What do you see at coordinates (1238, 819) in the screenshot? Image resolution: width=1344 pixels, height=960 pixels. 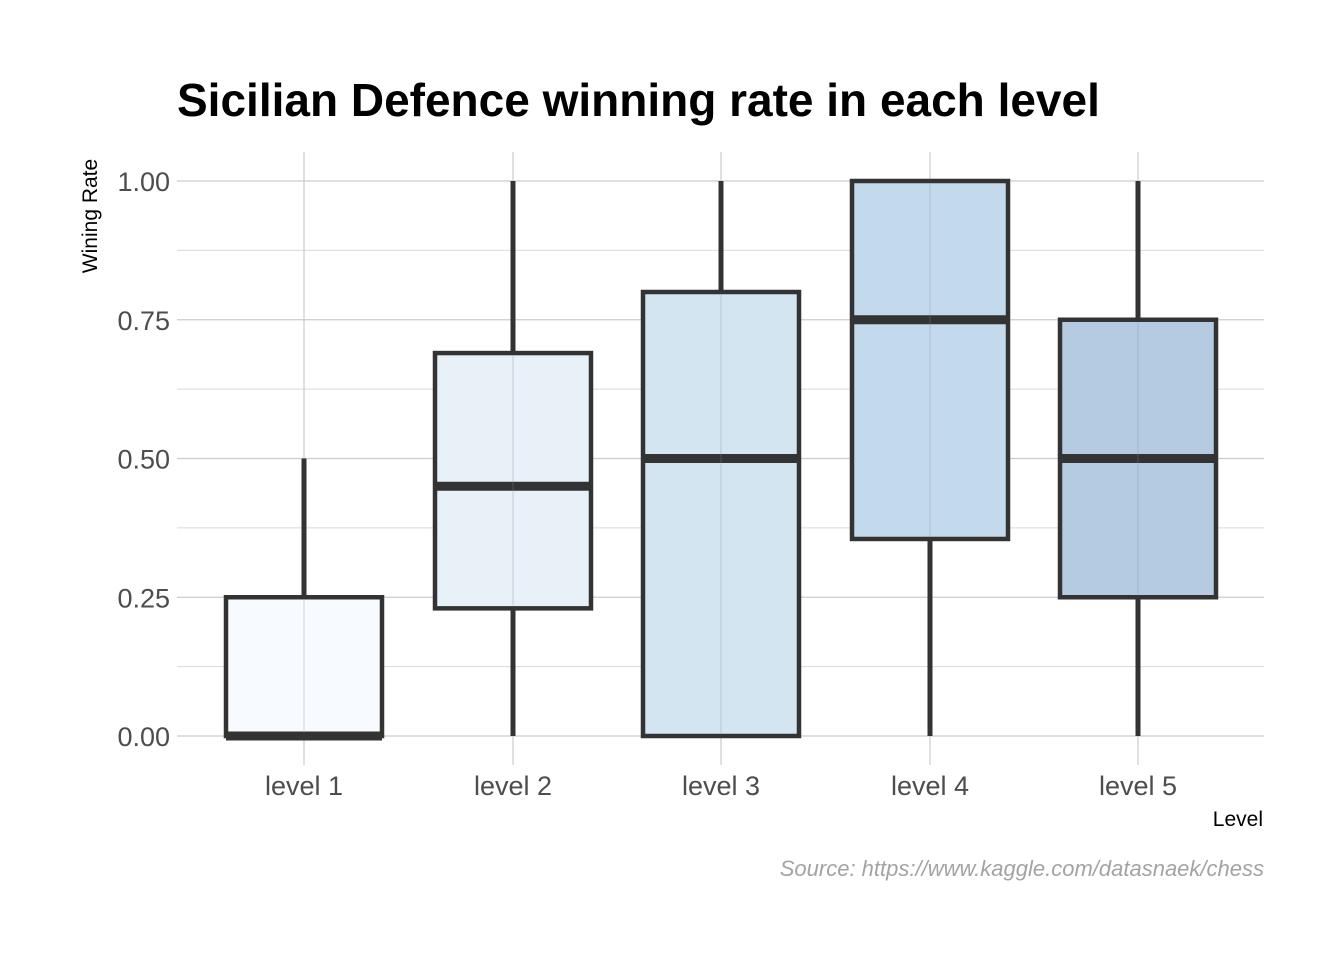 I see `x-axis-title: Level` at bounding box center [1238, 819].